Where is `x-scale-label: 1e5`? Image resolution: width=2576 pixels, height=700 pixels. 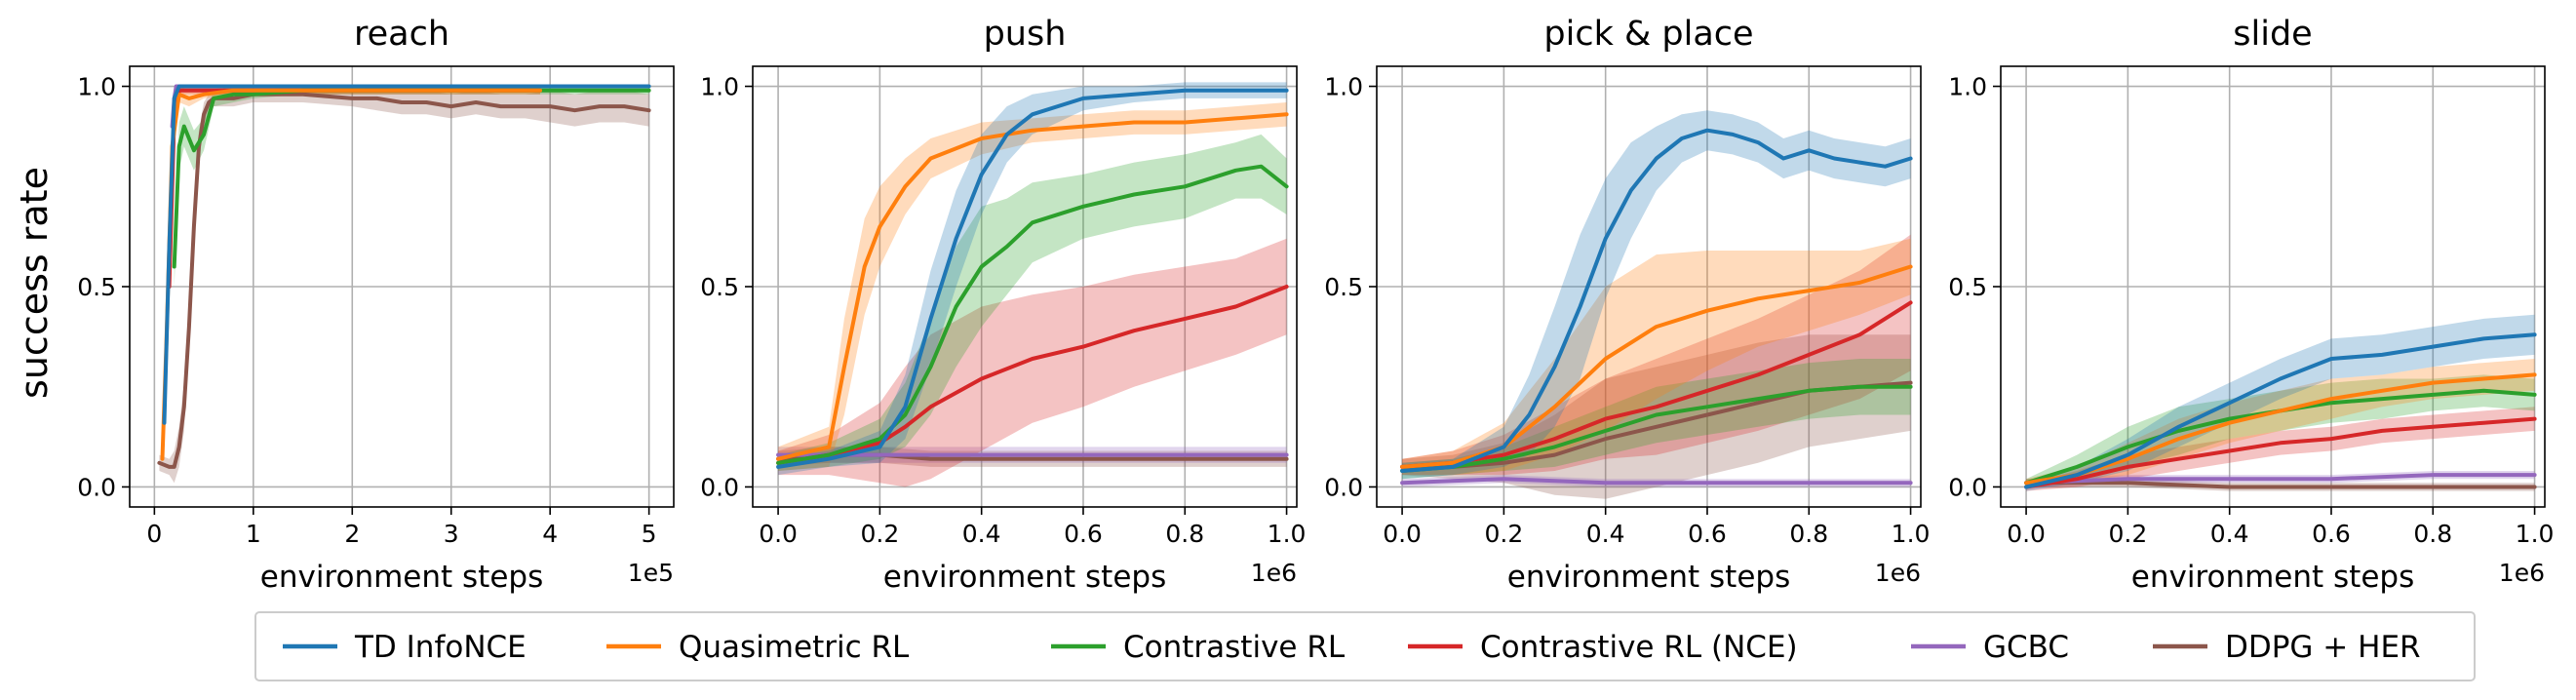
x-scale-label: 1e5 is located at coordinates (651, 573).